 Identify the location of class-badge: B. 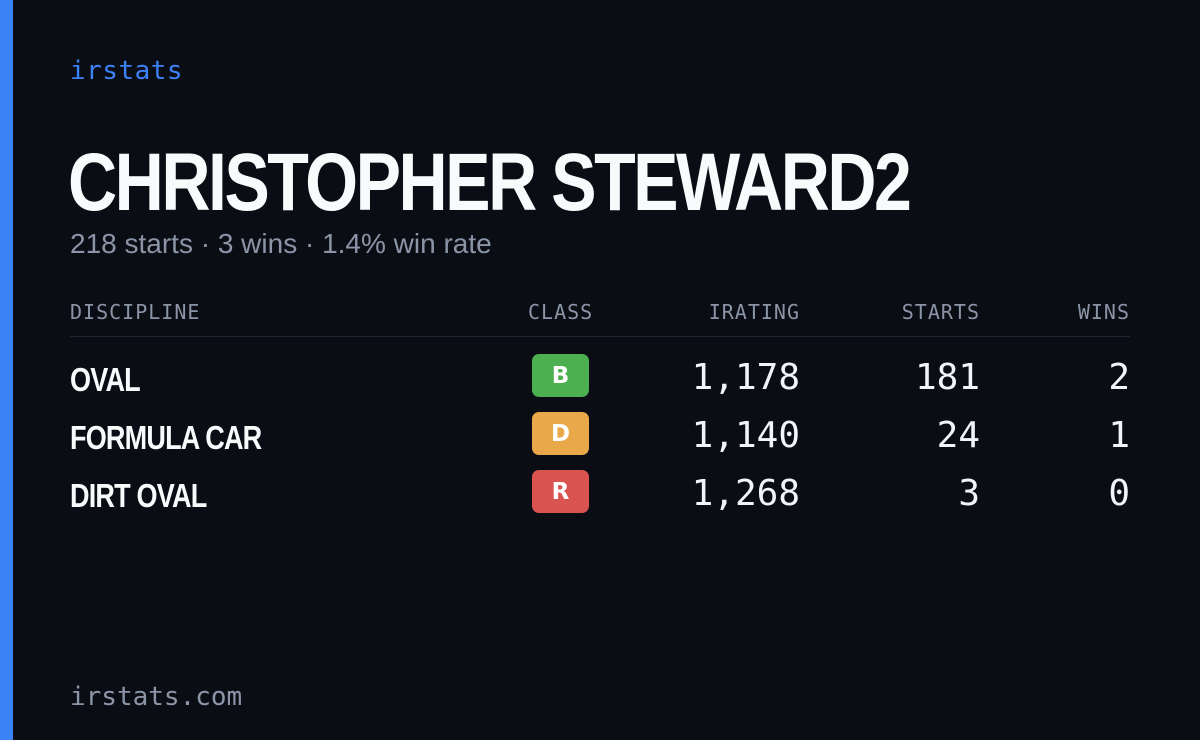
(560, 375).